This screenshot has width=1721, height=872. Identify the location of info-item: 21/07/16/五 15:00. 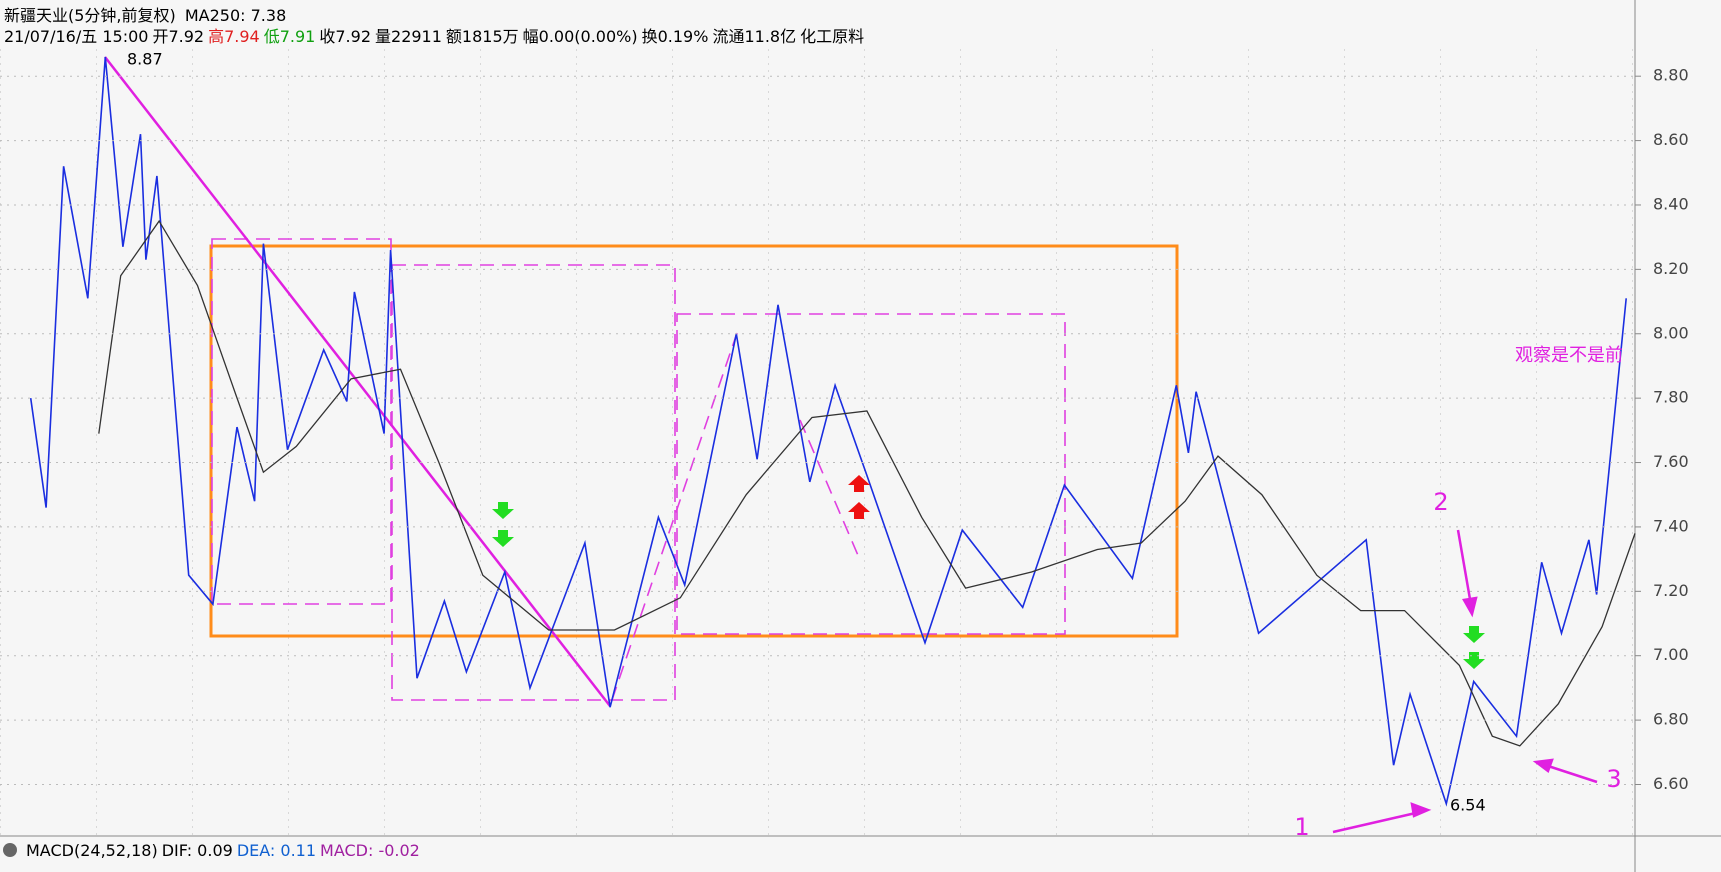
(76, 36).